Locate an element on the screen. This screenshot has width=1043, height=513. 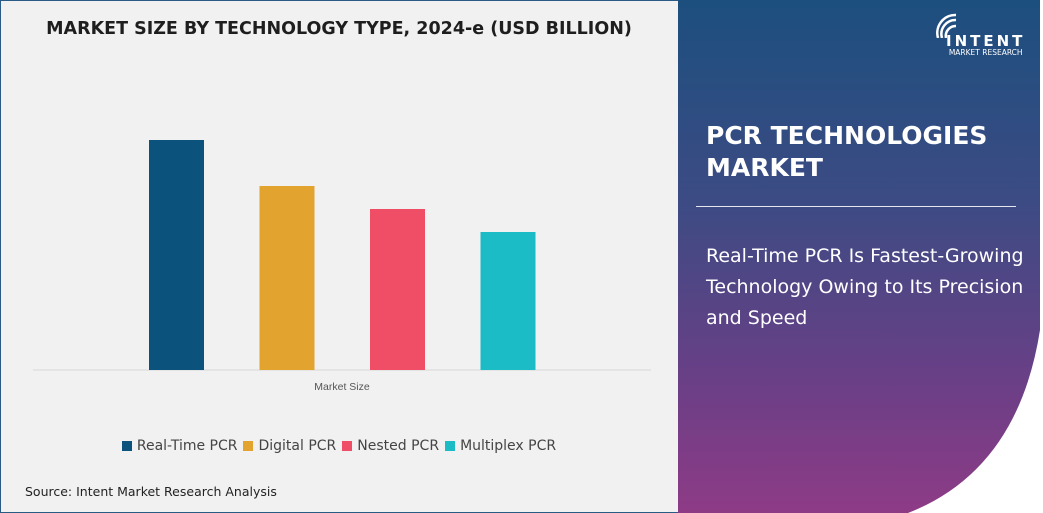
bar-digital-pcr is located at coordinates (287, 278).